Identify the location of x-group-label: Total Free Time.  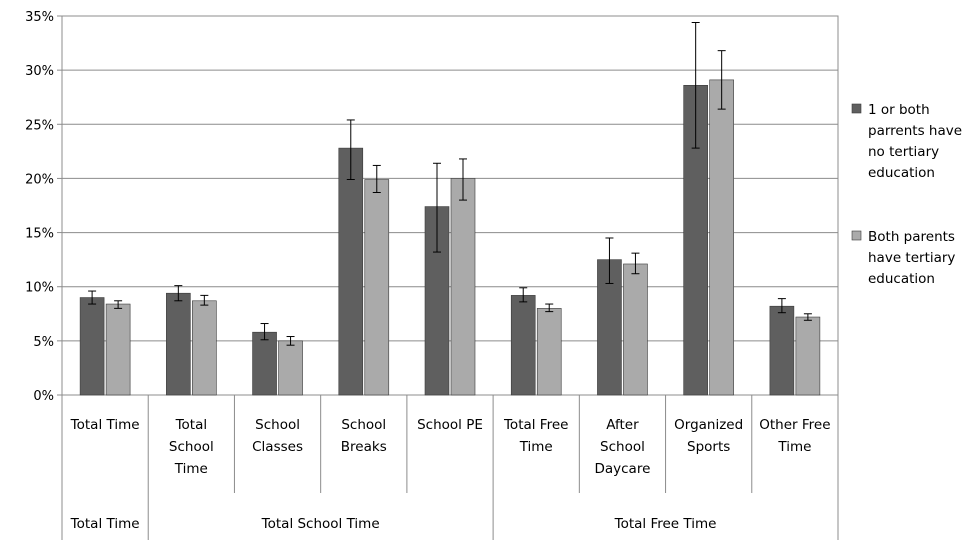
(665, 524).